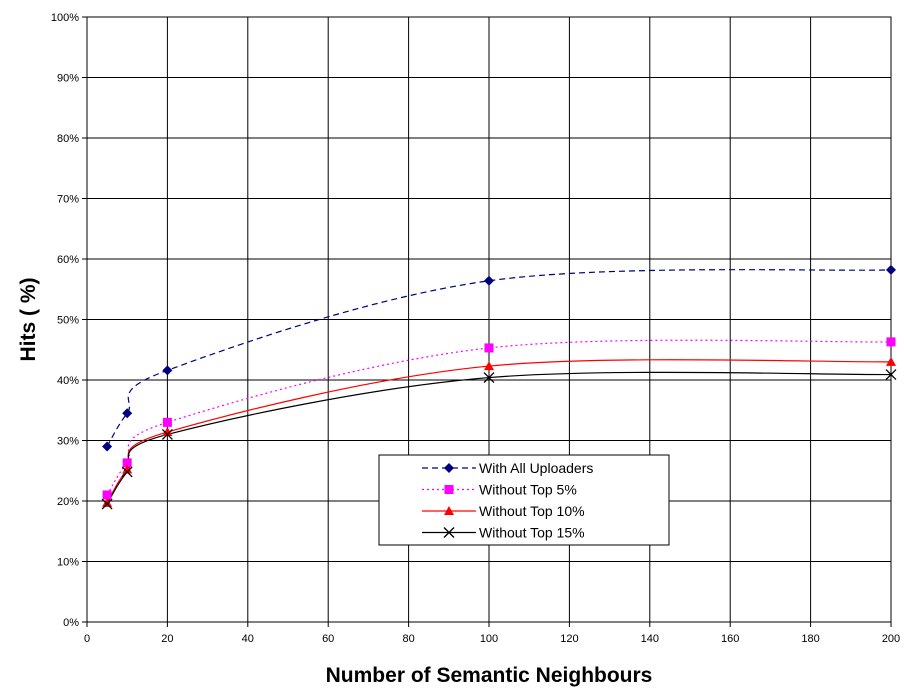 This screenshot has width=904, height=695. Describe the element at coordinates (68, 442) in the screenshot. I see `y-tick-label: 30%` at that location.